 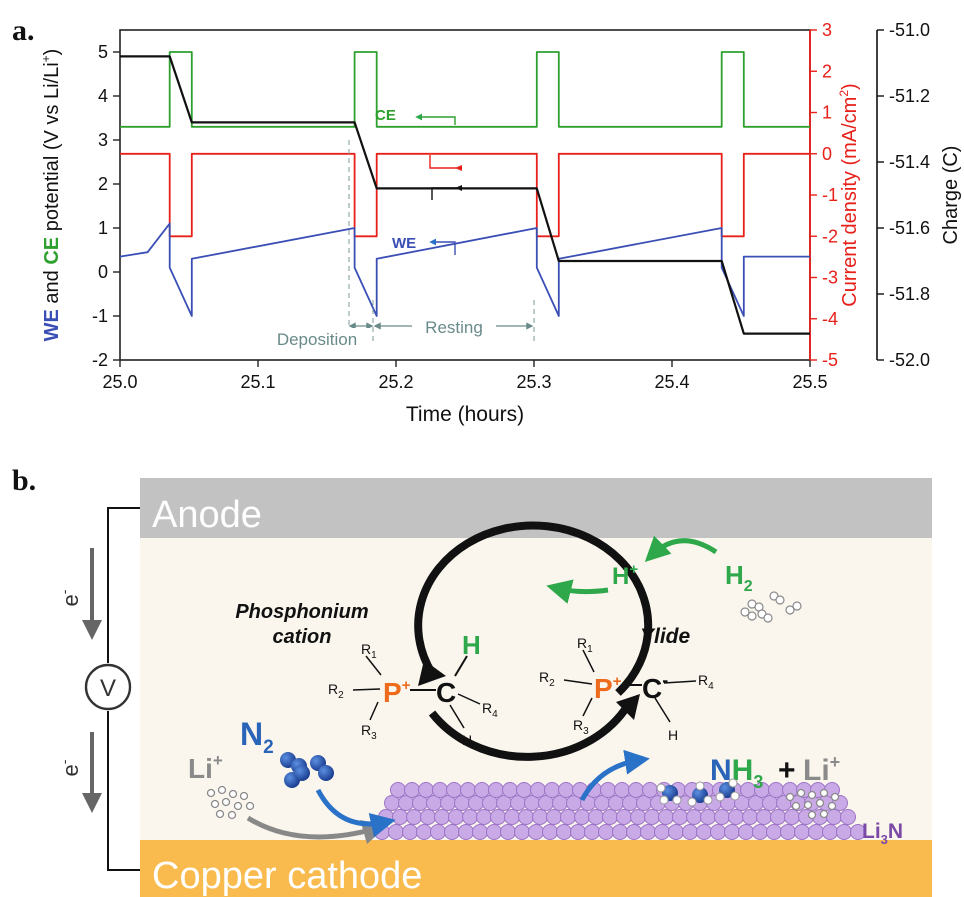 I want to click on anode-label: Anode, so click(x=207, y=515).